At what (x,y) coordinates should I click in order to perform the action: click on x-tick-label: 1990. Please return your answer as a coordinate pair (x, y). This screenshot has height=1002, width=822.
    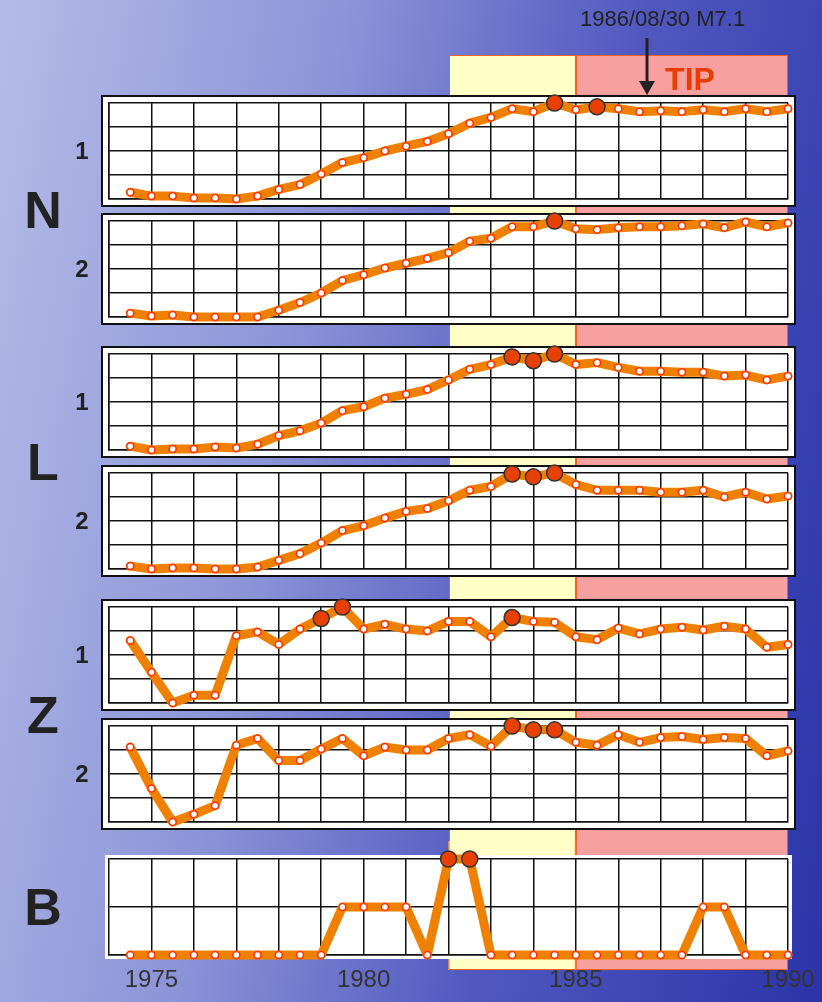
    Looking at the image, I should click on (788, 978).